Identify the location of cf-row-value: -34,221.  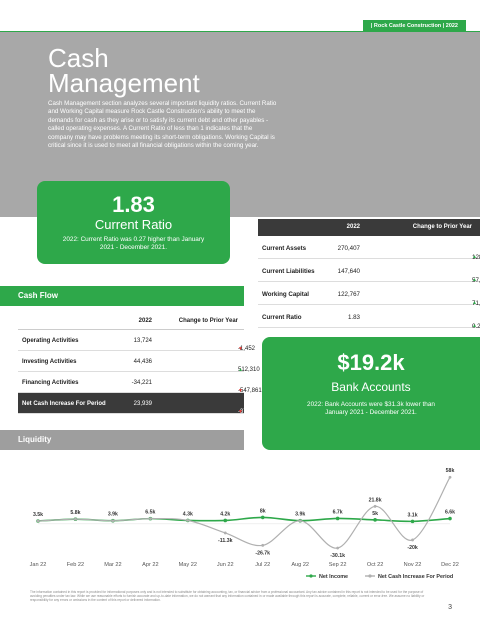
(141, 383).